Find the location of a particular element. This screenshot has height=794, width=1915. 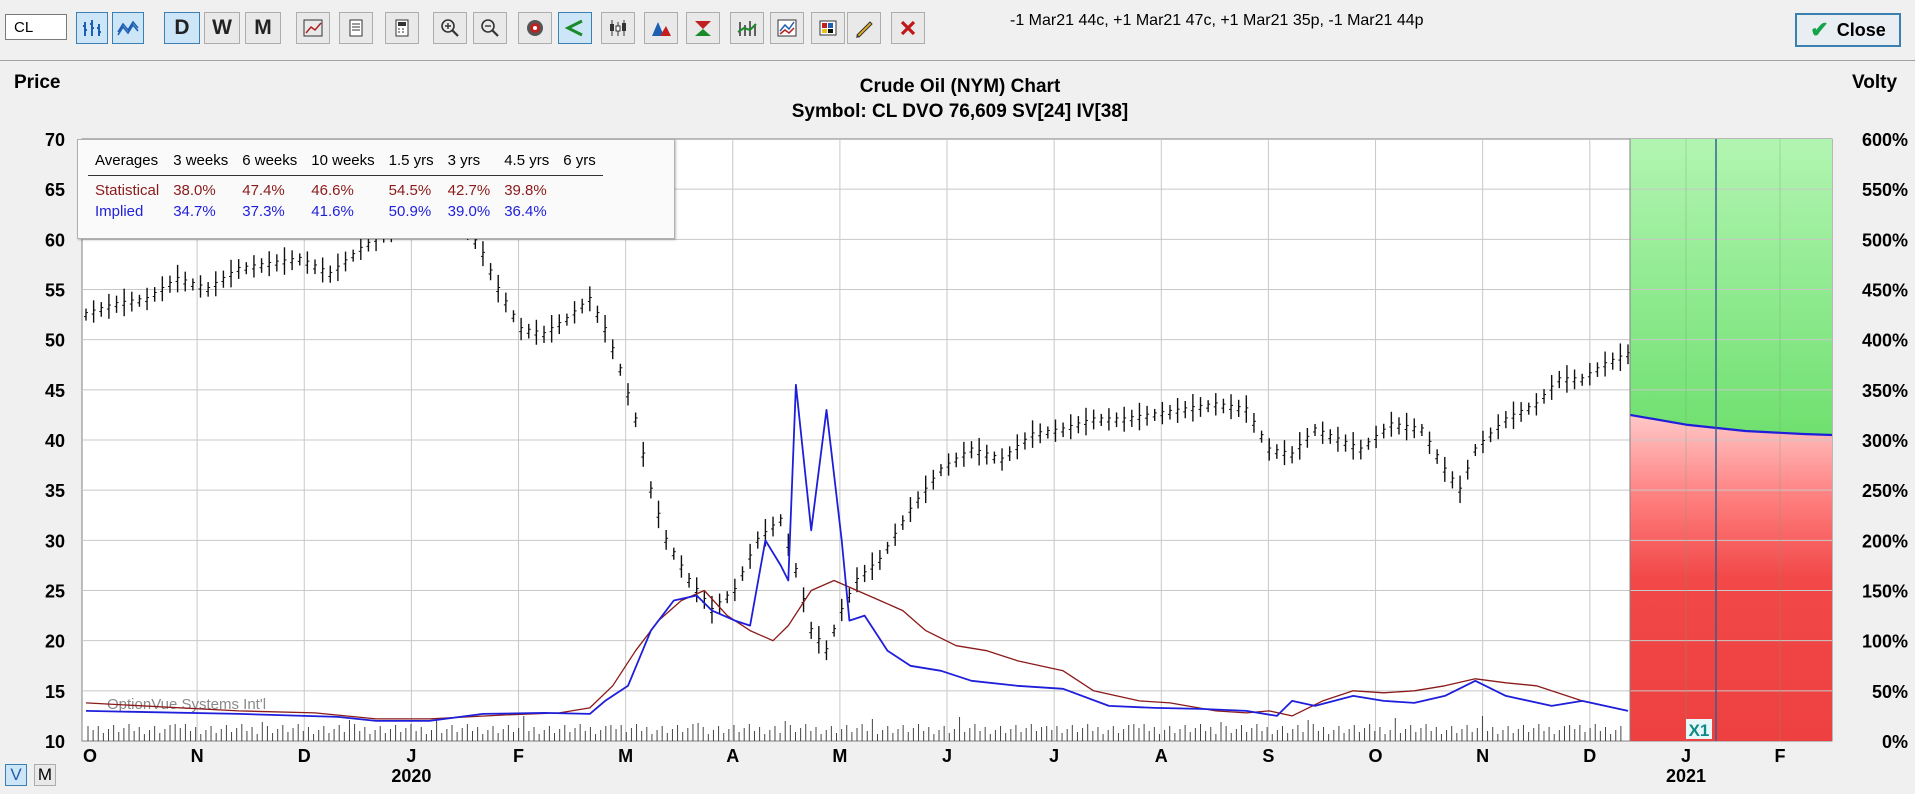

averages-header: Averages is located at coordinates (127, 163).